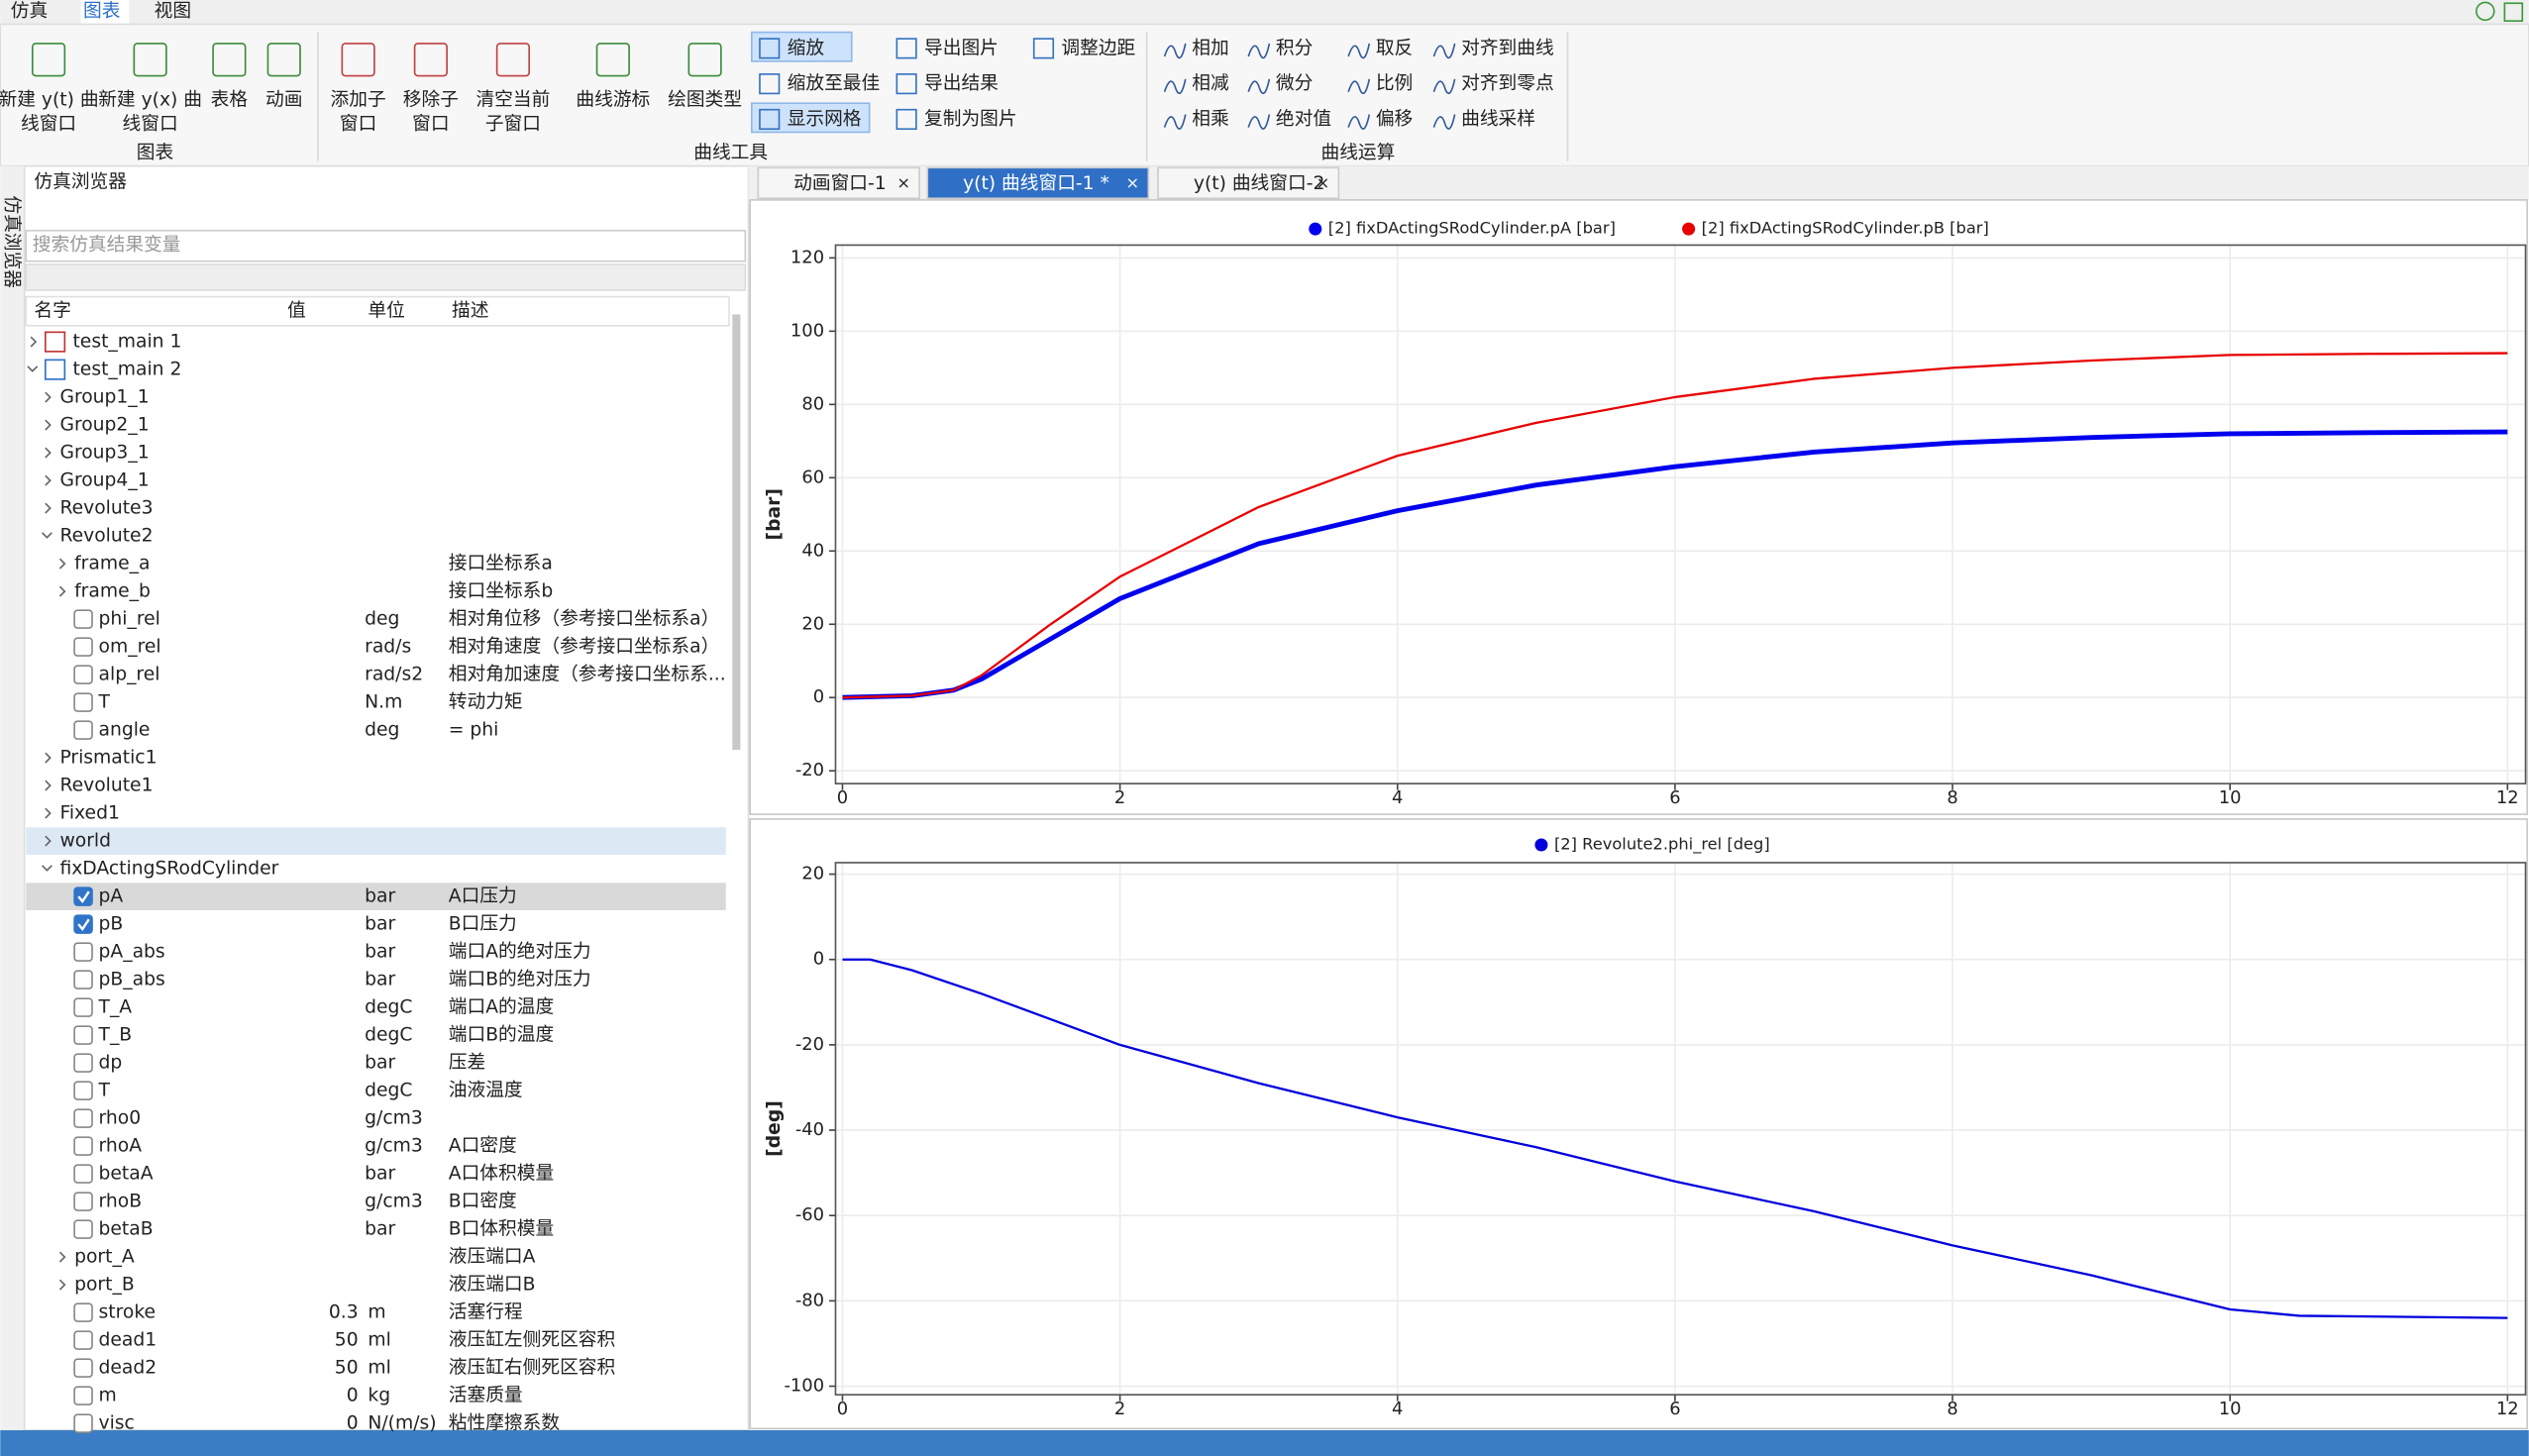  Describe the element at coordinates (128, 1312) in the screenshot. I see `row-name: stroke` at that location.